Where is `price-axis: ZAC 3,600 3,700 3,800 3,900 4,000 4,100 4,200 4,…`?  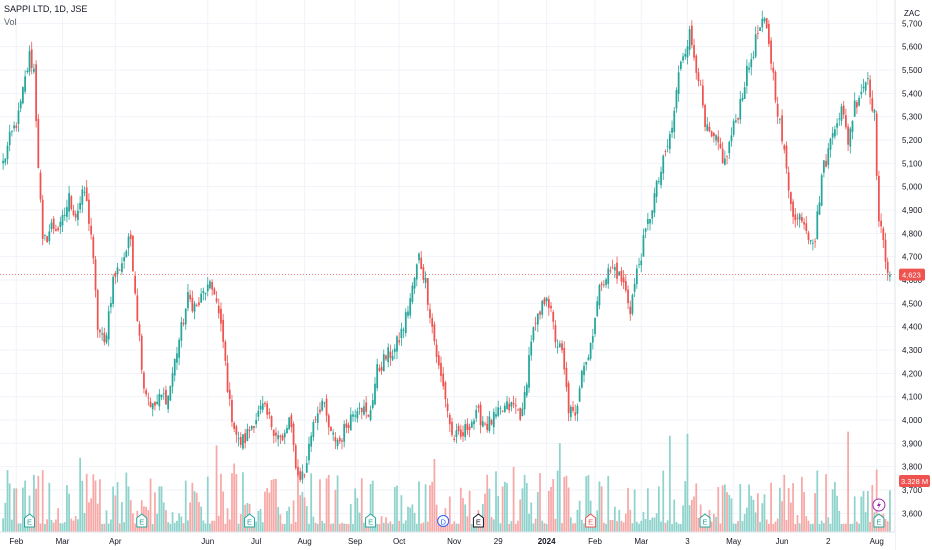
price-axis: ZAC 3,600 3,700 3,800 3,900 4,000 4,100 4,200 4,… is located at coordinates (913, 275).